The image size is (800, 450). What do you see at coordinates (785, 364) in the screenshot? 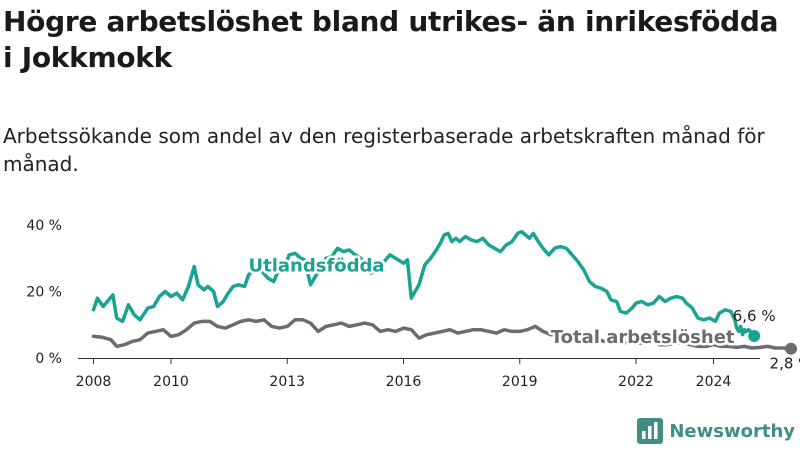
I see `series-end-label-1: 2,8 %` at bounding box center [785, 364].